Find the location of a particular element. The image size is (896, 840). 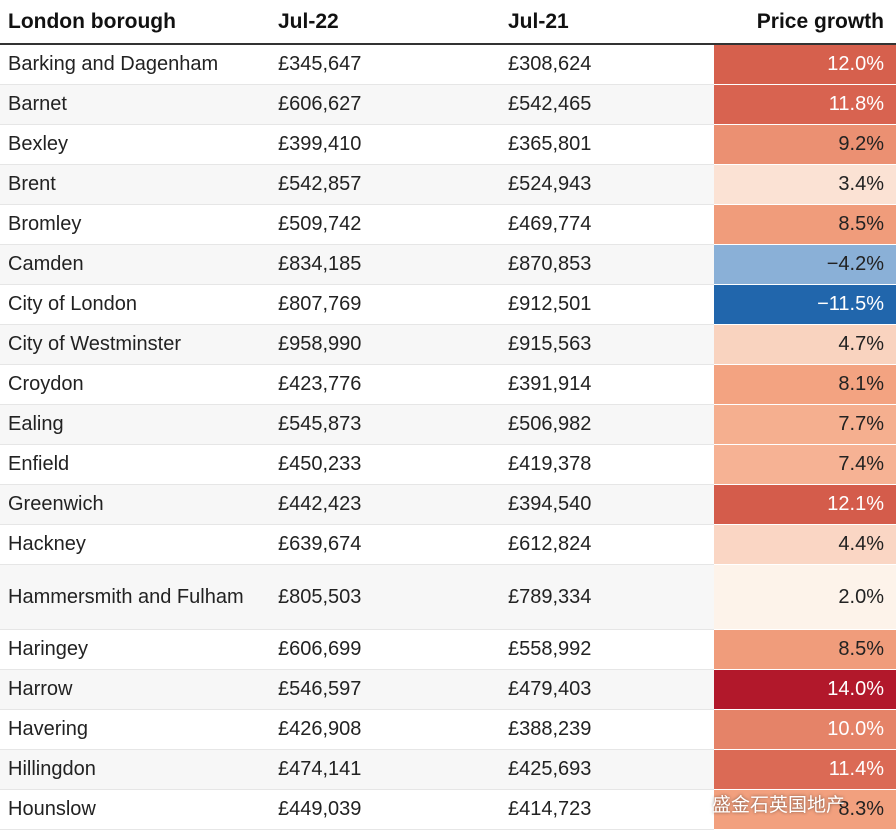

jul22-cell: £450,233 is located at coordinates (385, 464).